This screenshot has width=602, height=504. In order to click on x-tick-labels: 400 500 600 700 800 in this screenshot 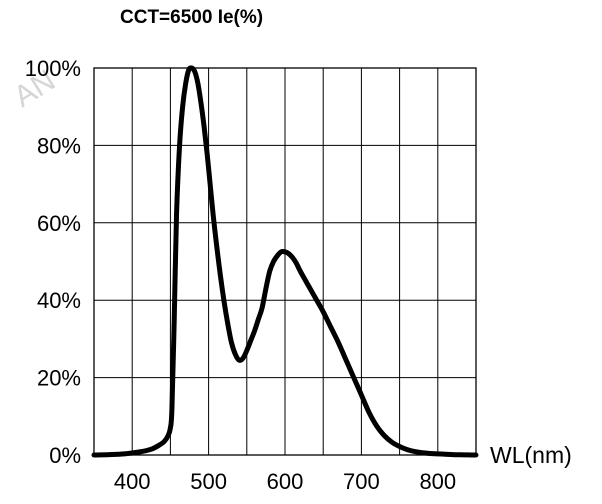, I will do `click(285, 481)`.